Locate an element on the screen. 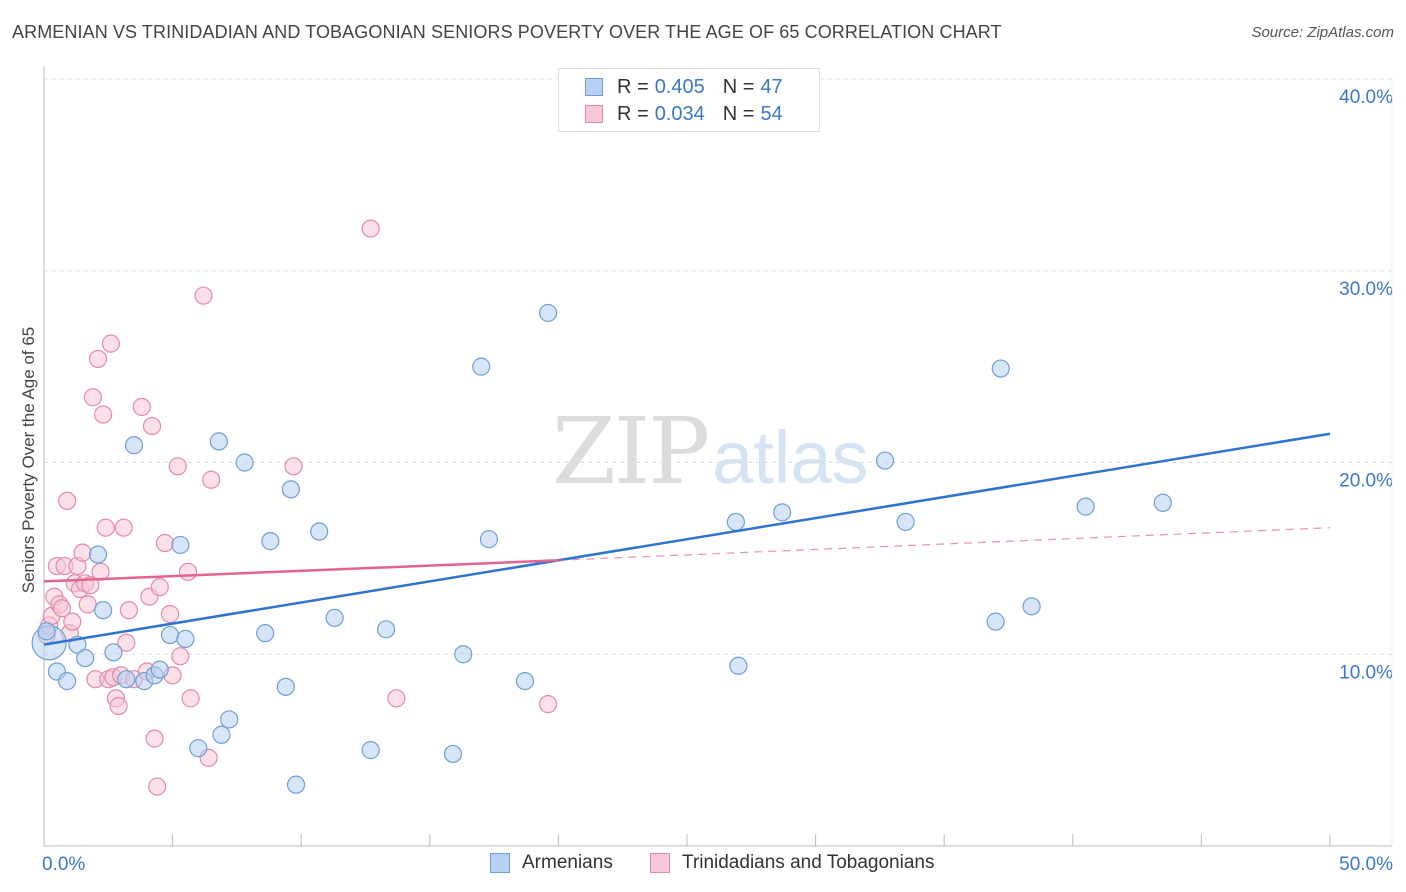  source-label: Source: ZipAtlas.com is located at coordinates (1322, 32).